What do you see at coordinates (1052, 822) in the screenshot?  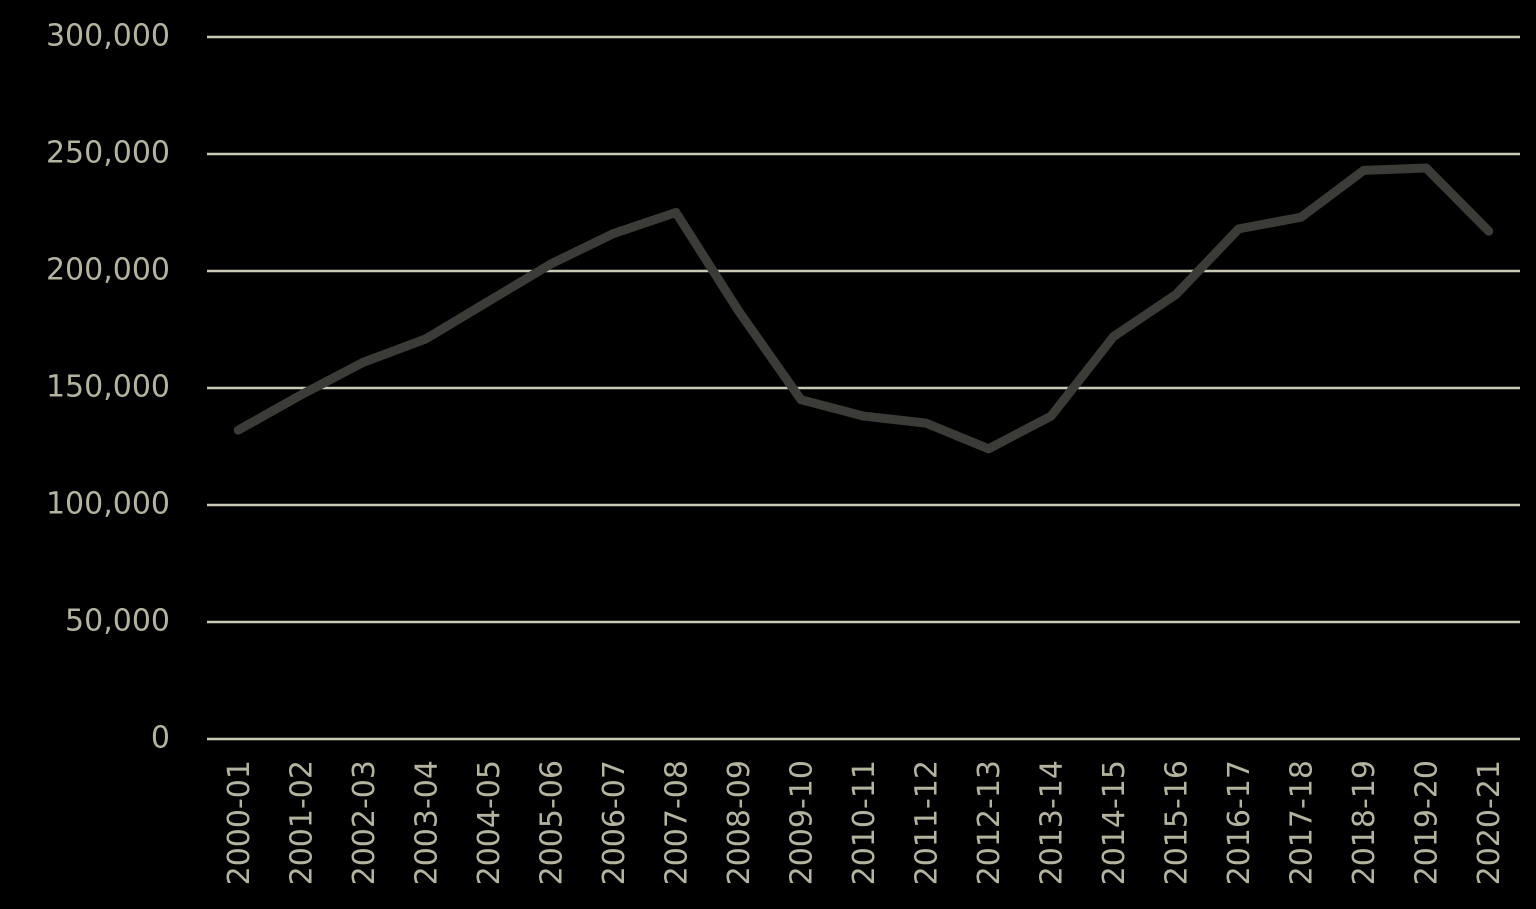 I see `x-tick-label: 2013-14` at bounding box center [1052, 822].